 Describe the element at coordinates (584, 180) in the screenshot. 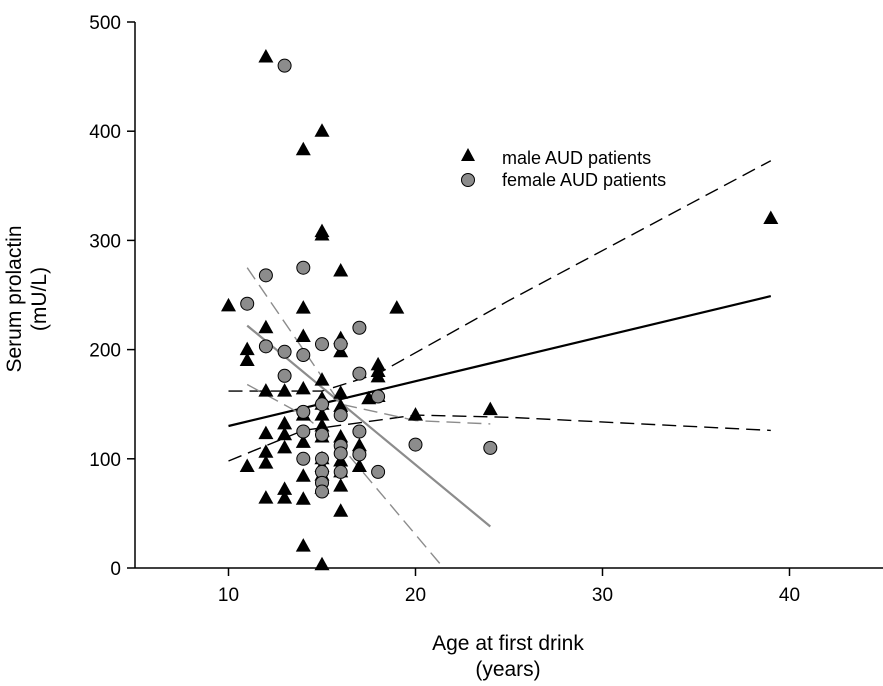

I see `legend-female-label: female AUD patients` at that location.